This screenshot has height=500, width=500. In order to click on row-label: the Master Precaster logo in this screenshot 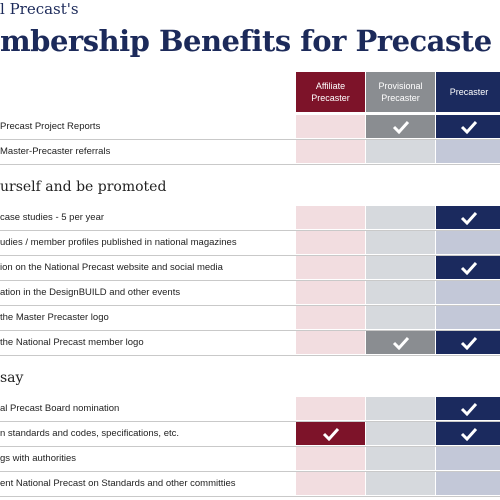, I will do `click(54, 317)`.